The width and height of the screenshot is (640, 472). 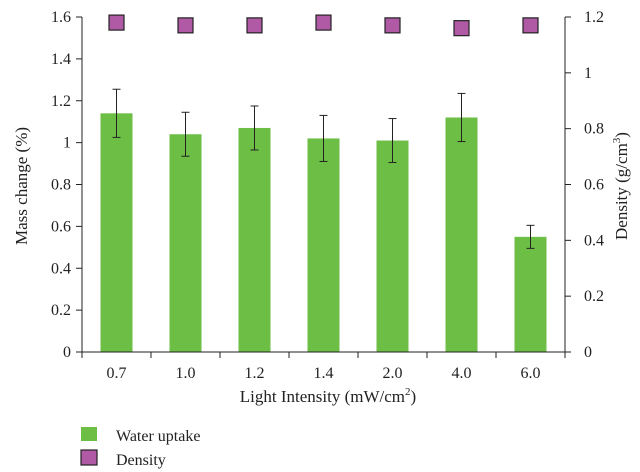 I want to click on y-right-tick-label: 0.2, so click(x=594, y=296).